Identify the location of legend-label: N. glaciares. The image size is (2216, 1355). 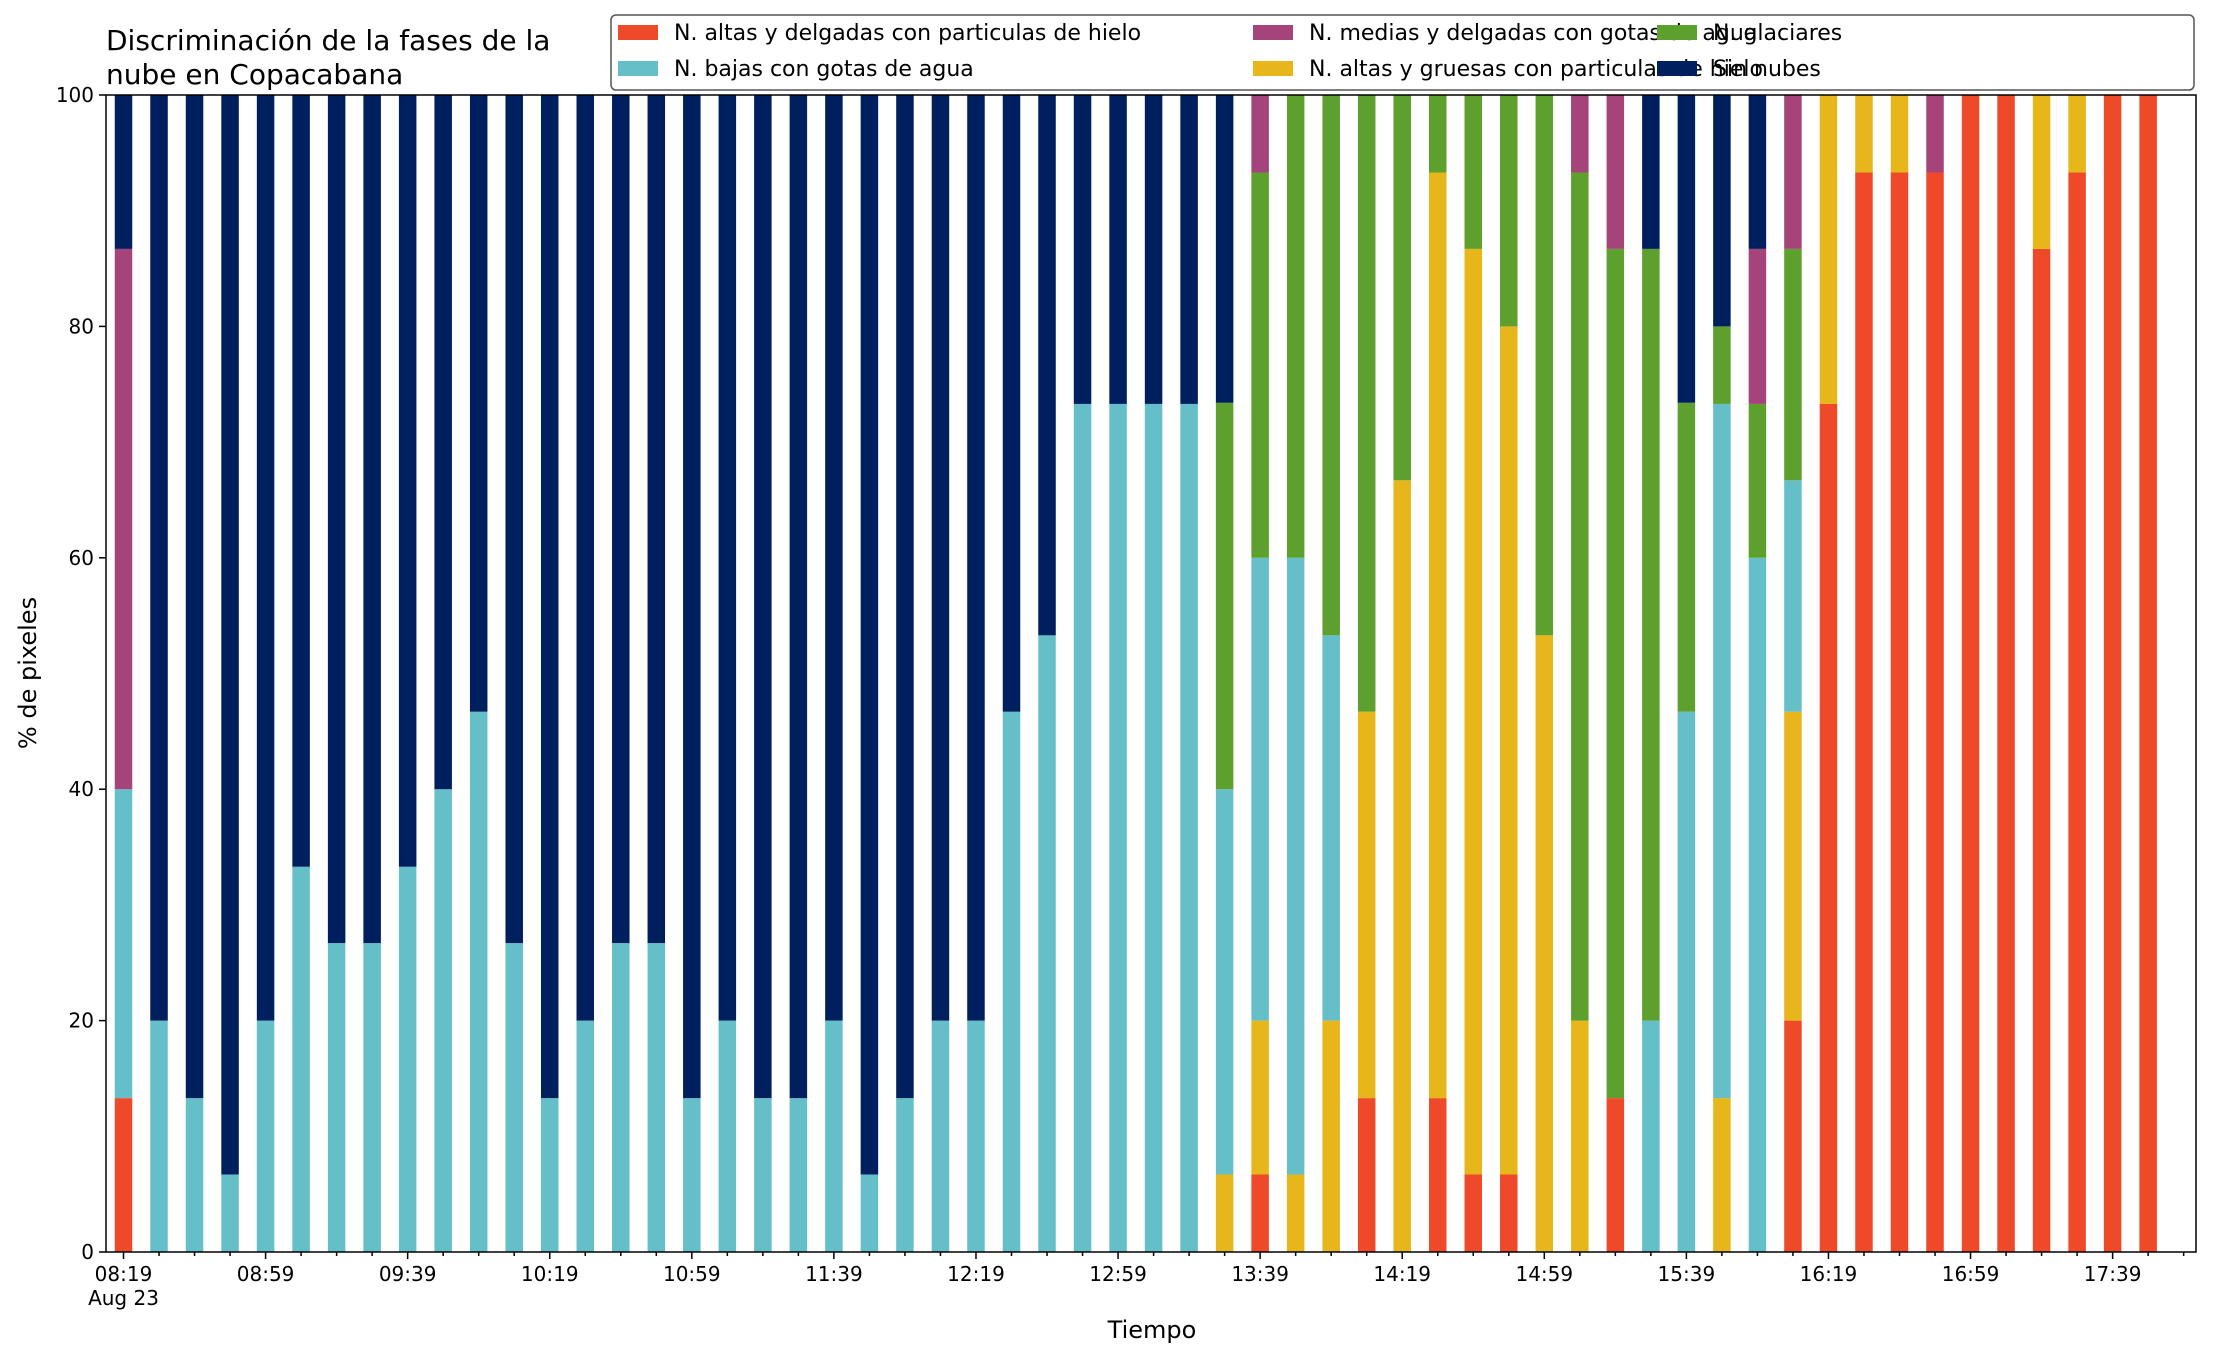
(1777, 33).